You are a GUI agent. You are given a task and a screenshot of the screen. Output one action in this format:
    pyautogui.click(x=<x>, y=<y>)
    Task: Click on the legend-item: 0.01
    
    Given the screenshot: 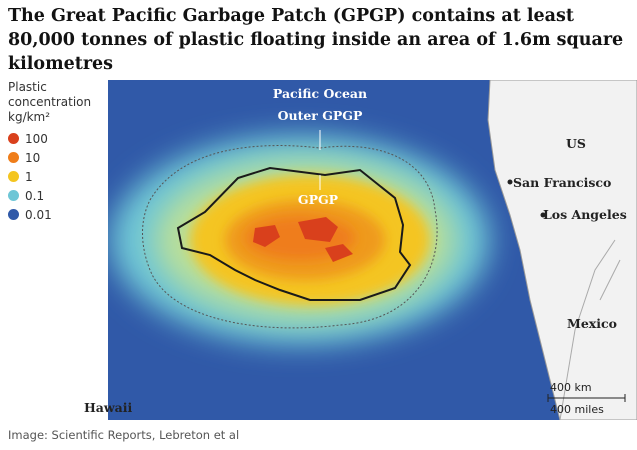 What is the action you would take?
    pyautogui.click(x=55, y=214)
    